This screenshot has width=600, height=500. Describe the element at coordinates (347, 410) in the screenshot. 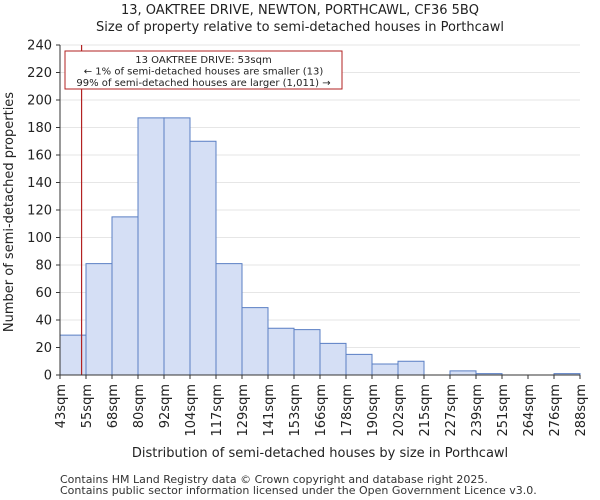

I see `x-tick-label: 178sqm` at that location.